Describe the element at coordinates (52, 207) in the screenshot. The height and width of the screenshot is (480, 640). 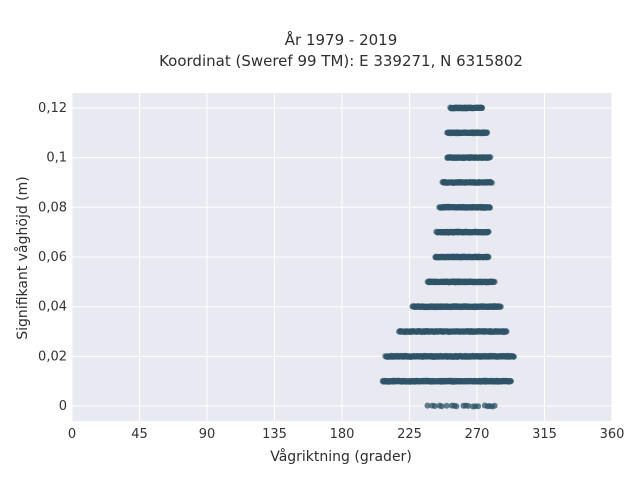
I see `y-tick-label: 0,08` at that location.